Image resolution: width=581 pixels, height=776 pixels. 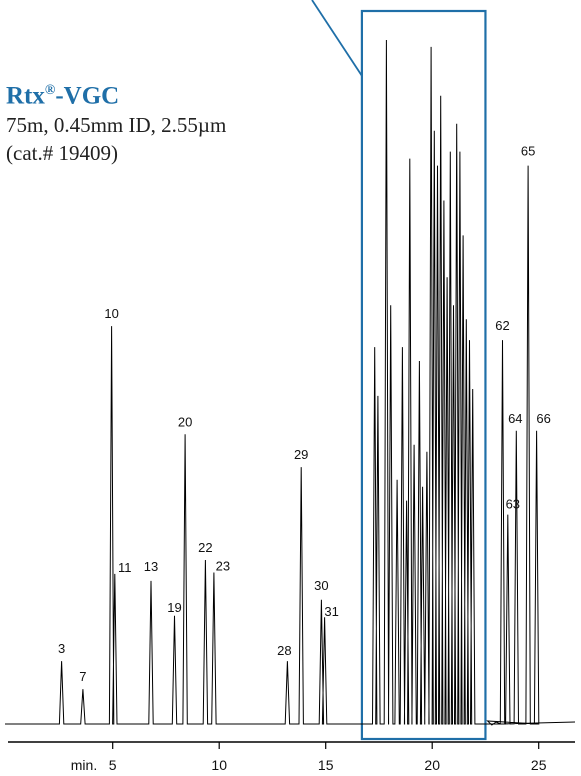 I want to click on peak-label: 28, so click(x=284, y=650).